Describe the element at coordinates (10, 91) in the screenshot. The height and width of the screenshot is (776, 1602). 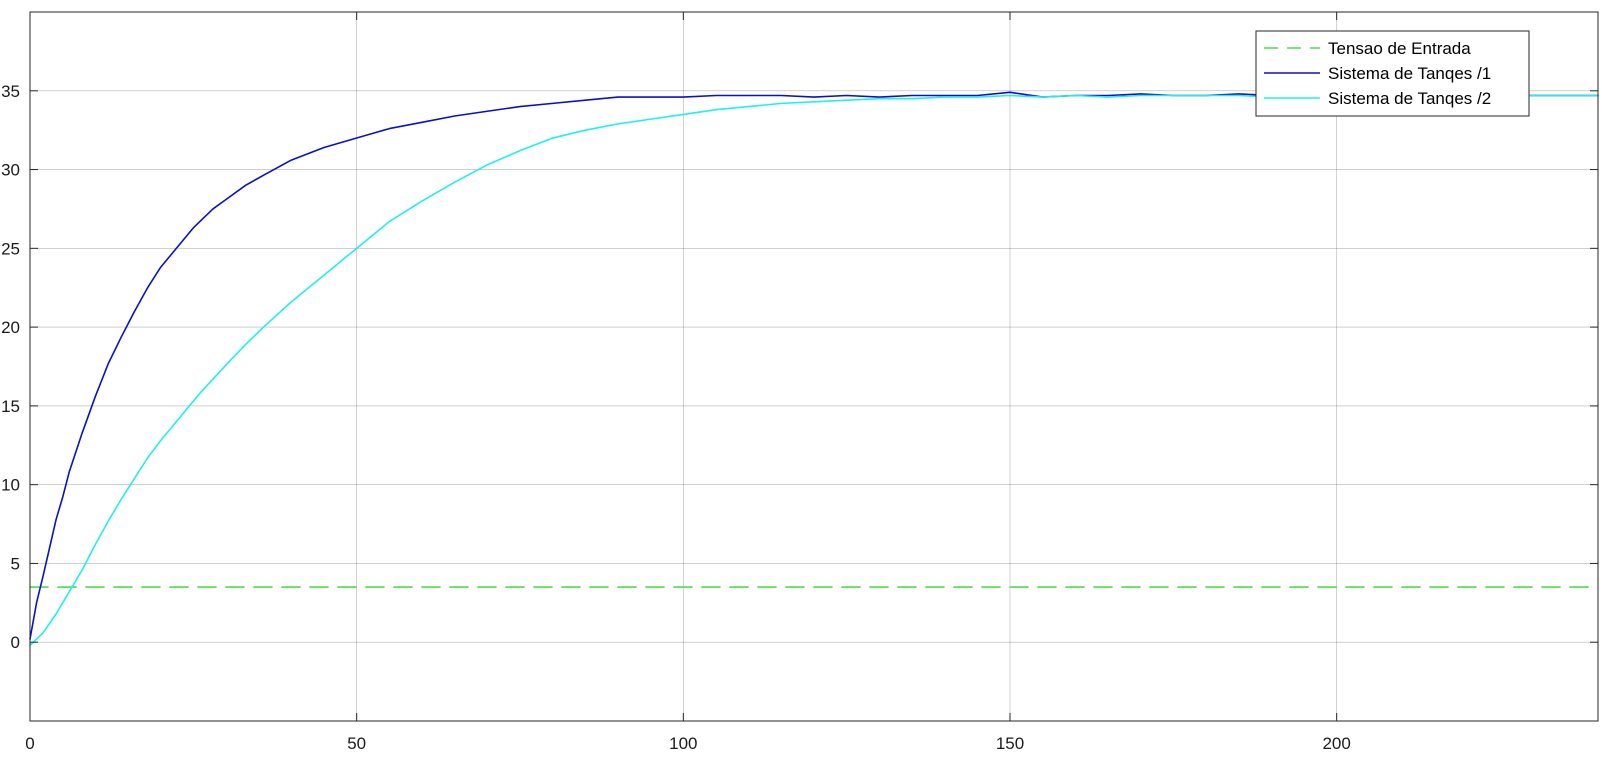
I see `y-tick-label: 35` at that location.